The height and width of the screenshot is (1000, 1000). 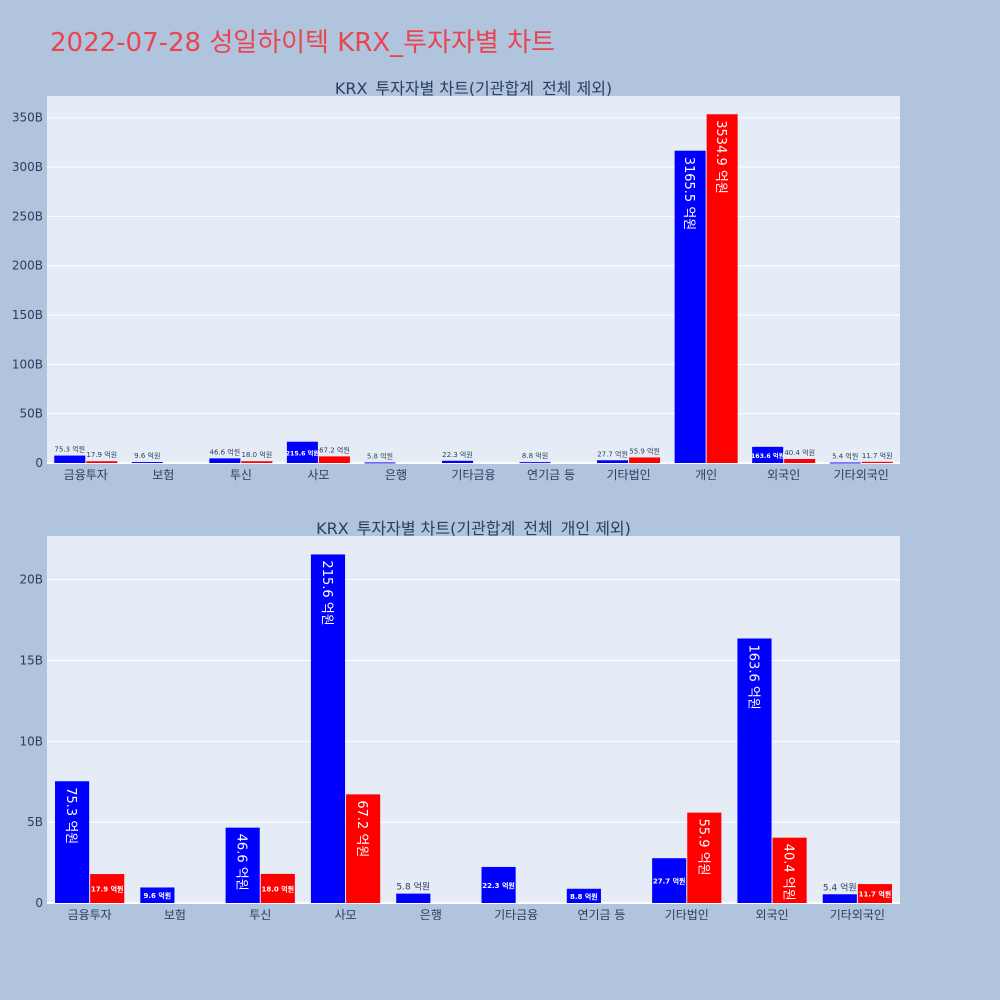 I want to click on chart-title: KRX_투자자별 차트(기관합계_전체_개인 제외), so click(x=473, y=529).